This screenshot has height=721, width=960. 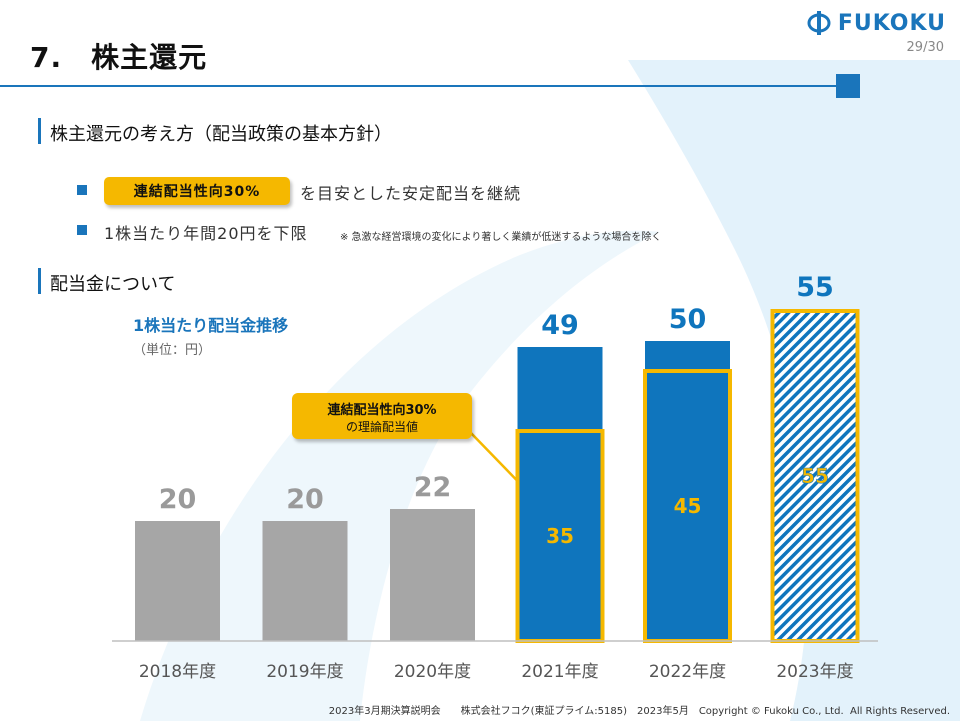 What do you see at coordinates (815, 287) in the screenshot?
I see `value-label: 55` at bounding box center [815, 287].